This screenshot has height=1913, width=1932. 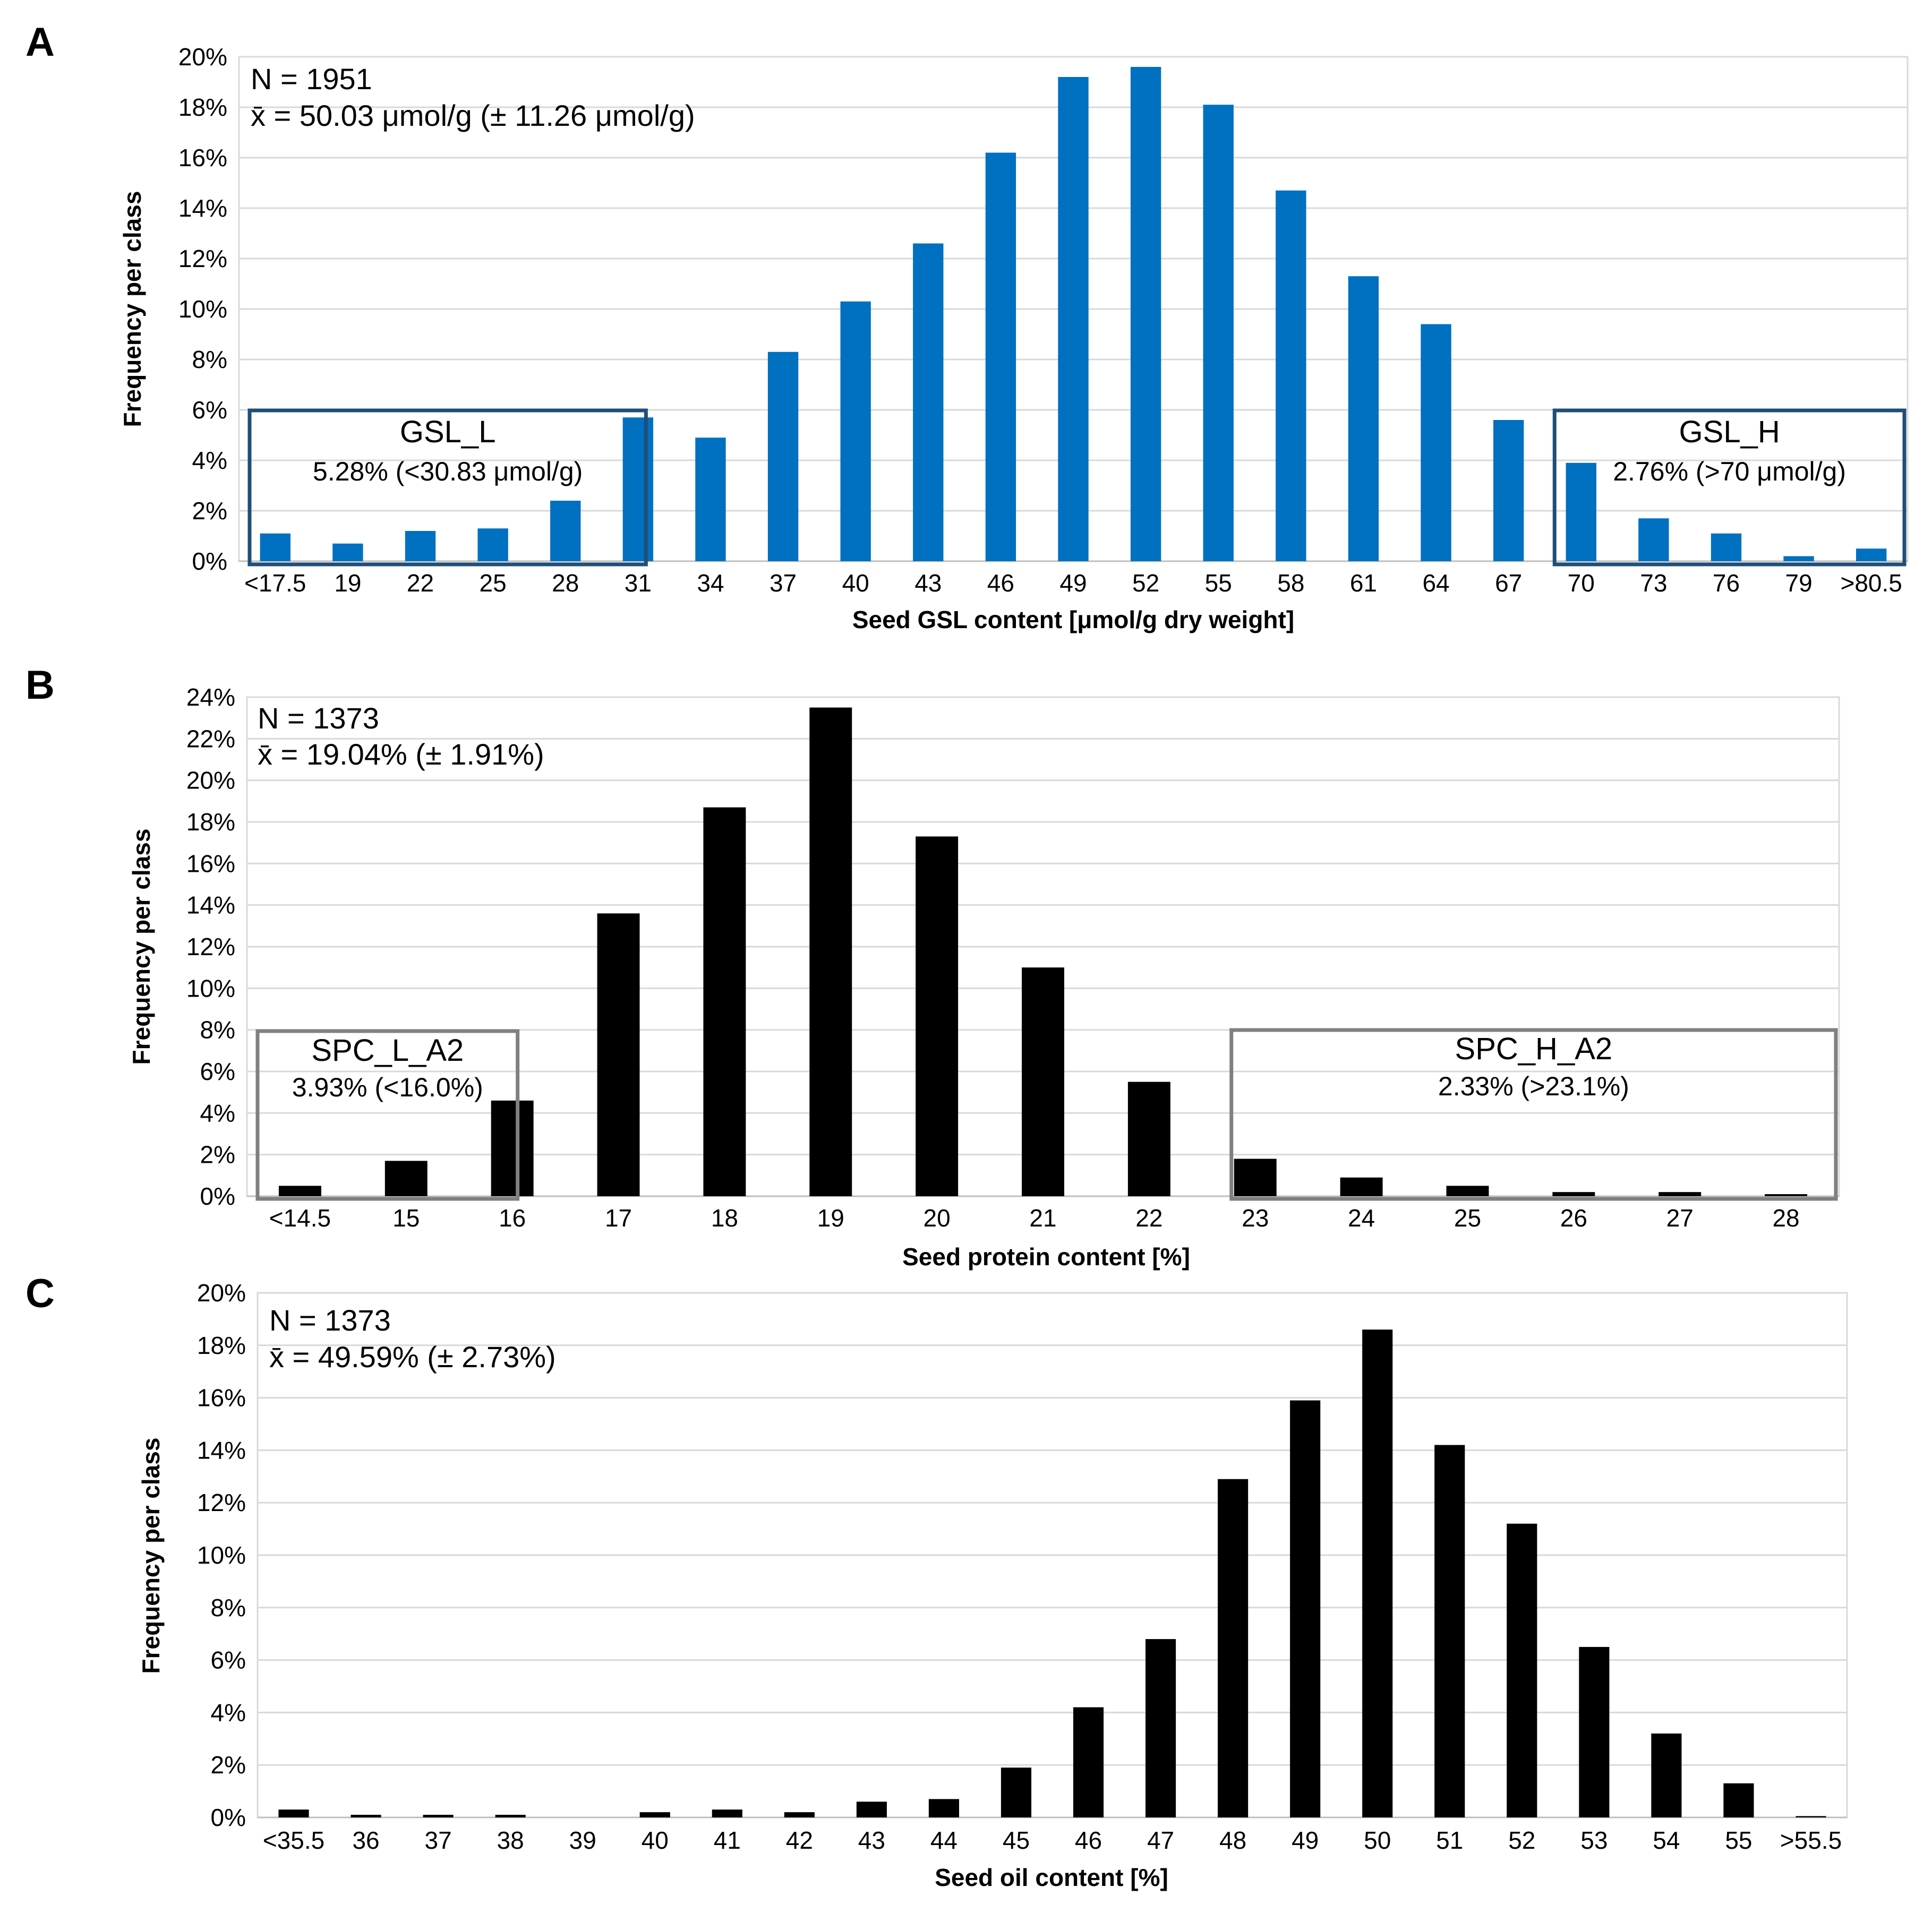 I want to click on x-tick-label-c: 44, so click(x=944, y=1840).